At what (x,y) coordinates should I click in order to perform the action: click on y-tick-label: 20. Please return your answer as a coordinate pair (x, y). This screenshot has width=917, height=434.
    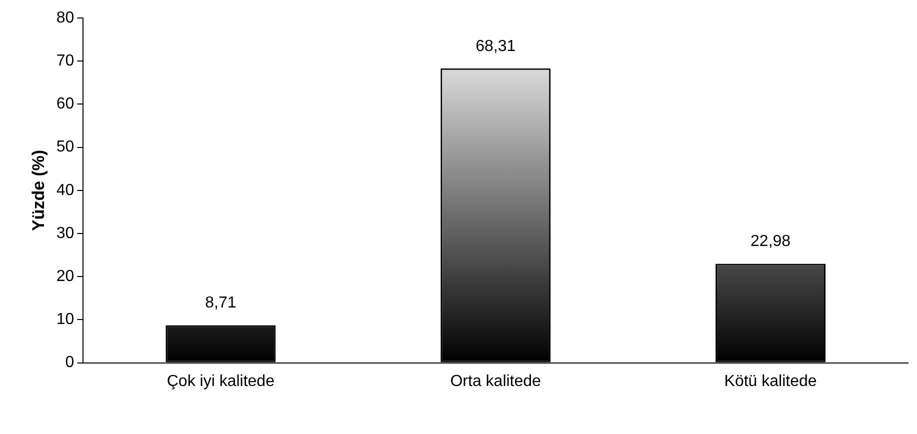
    Looking at the image, I should click on (65, 277).